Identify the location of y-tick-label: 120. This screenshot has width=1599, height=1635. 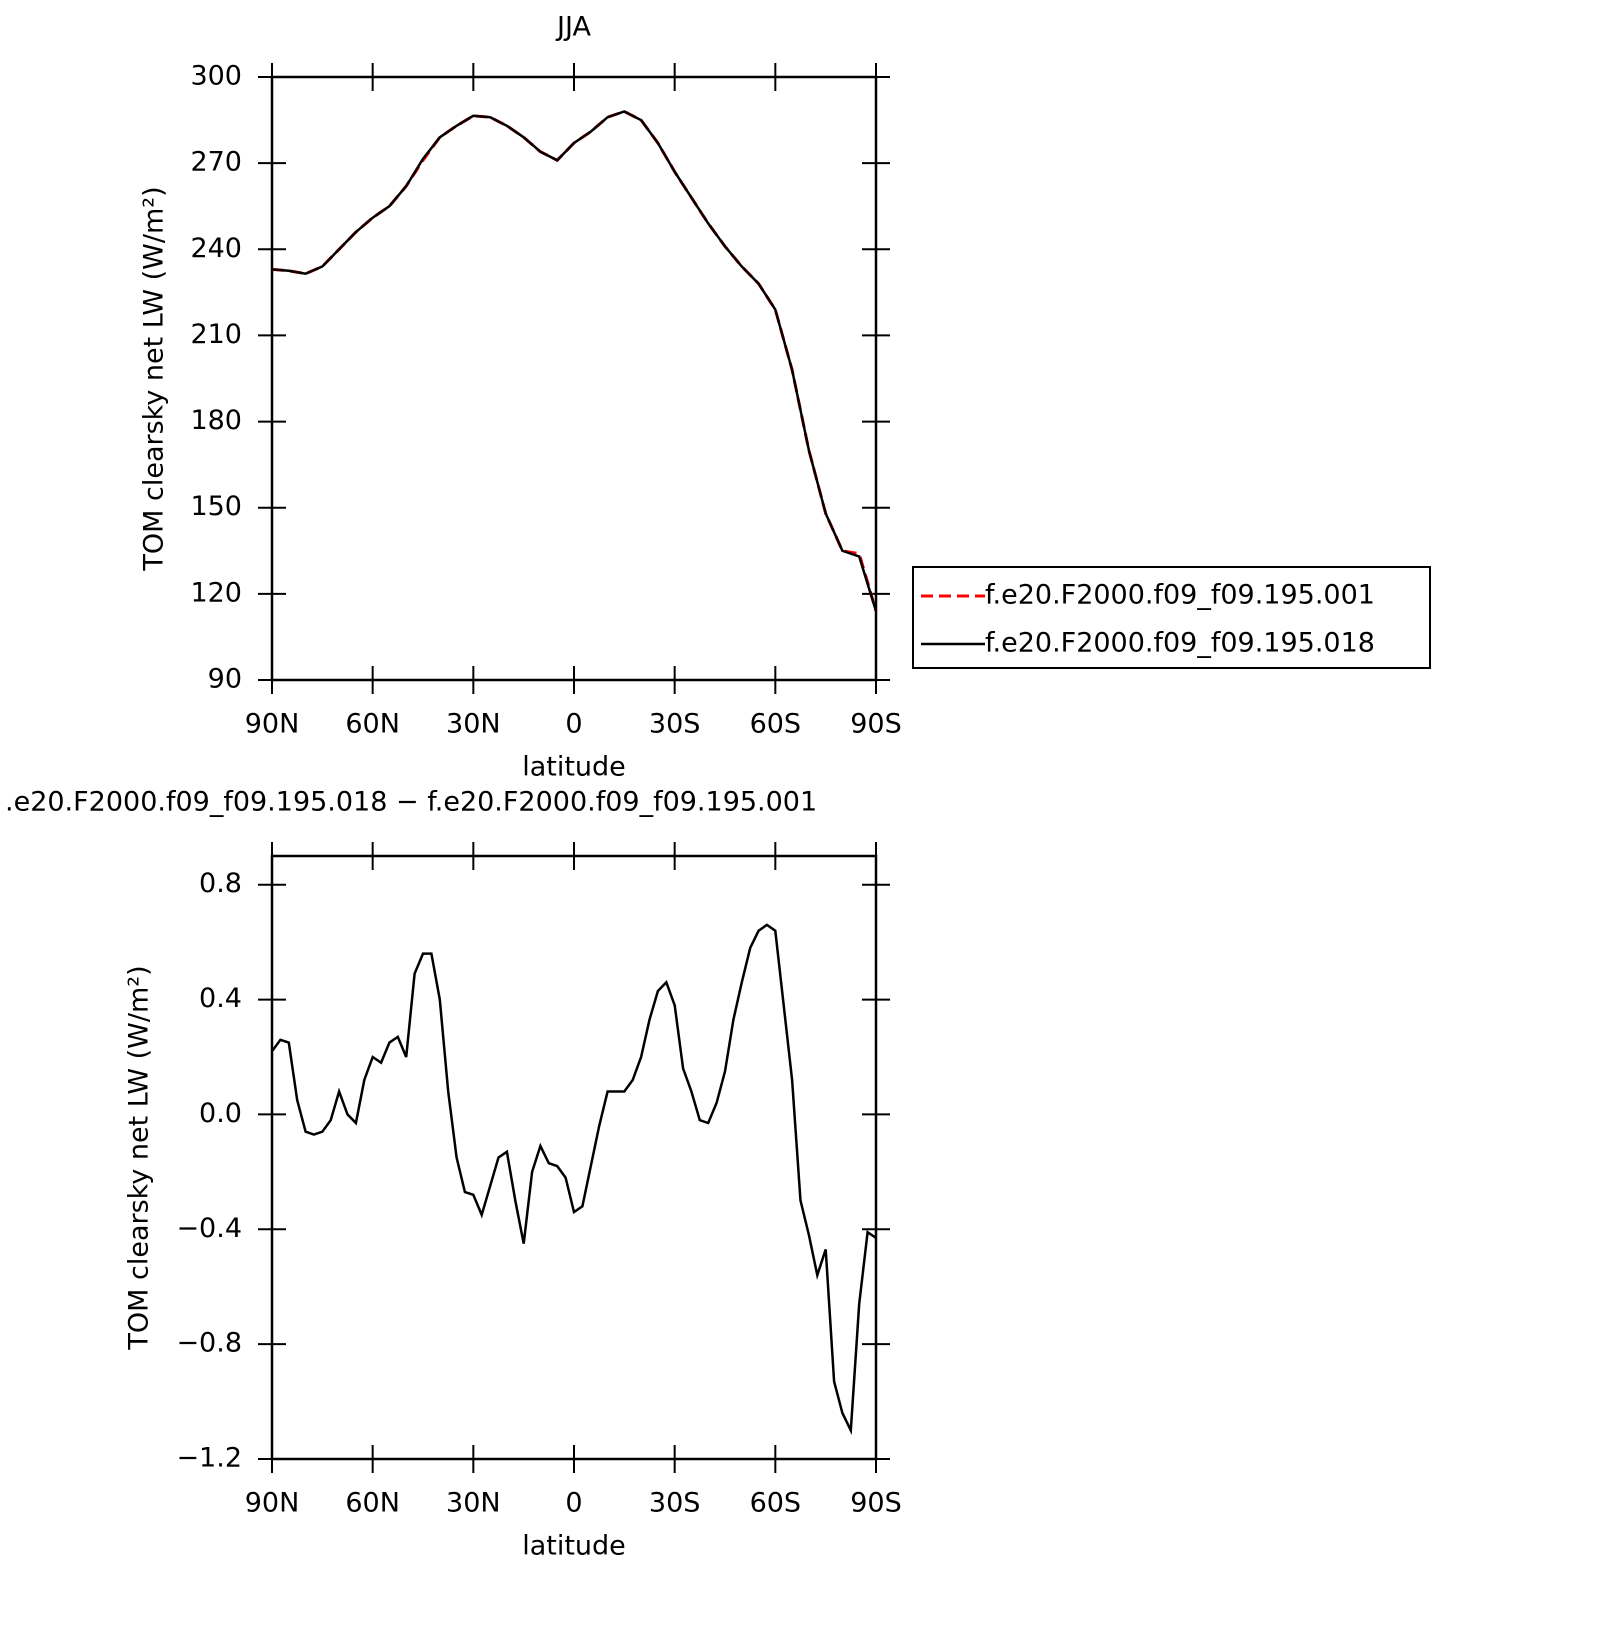
(216, 592).